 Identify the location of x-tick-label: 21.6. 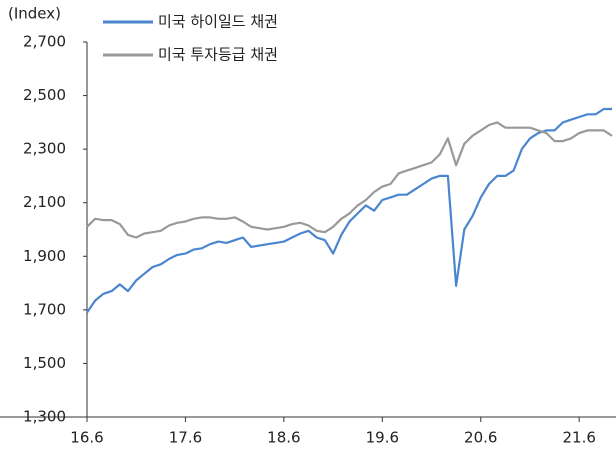
(578, 438).